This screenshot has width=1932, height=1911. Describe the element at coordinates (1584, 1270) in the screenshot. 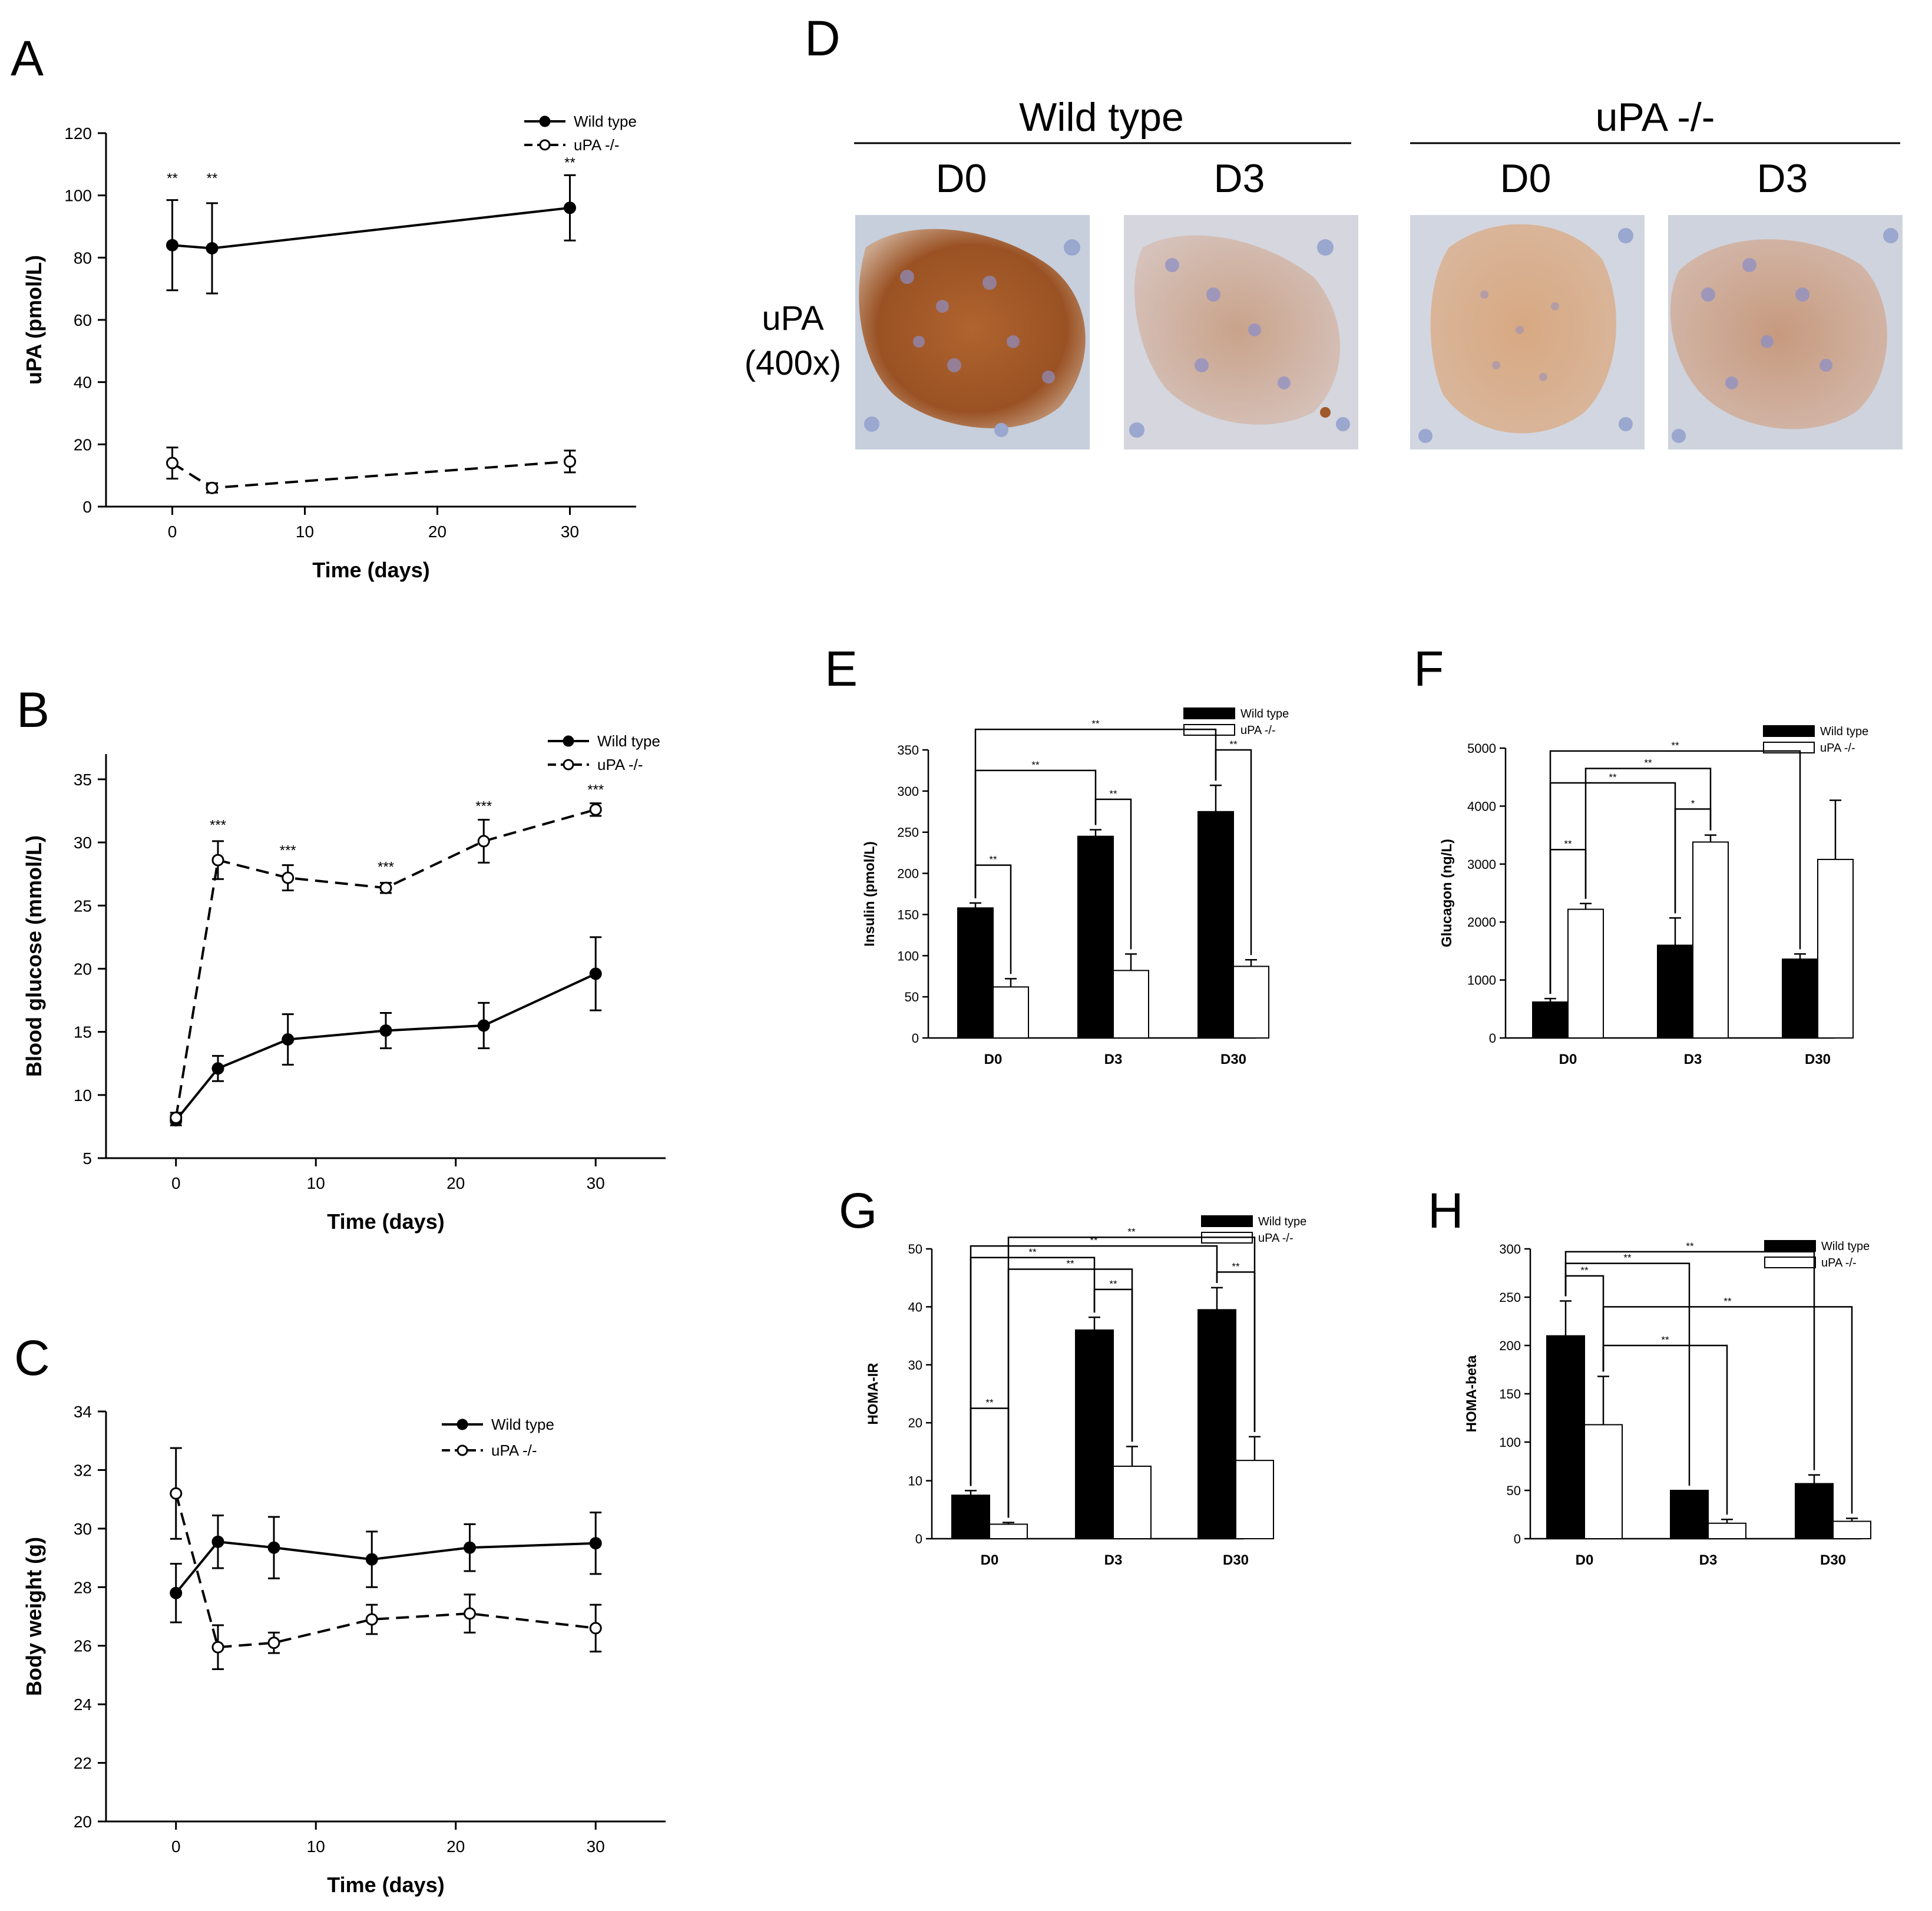

I see `chart-h-significance-marker: **` at that location.